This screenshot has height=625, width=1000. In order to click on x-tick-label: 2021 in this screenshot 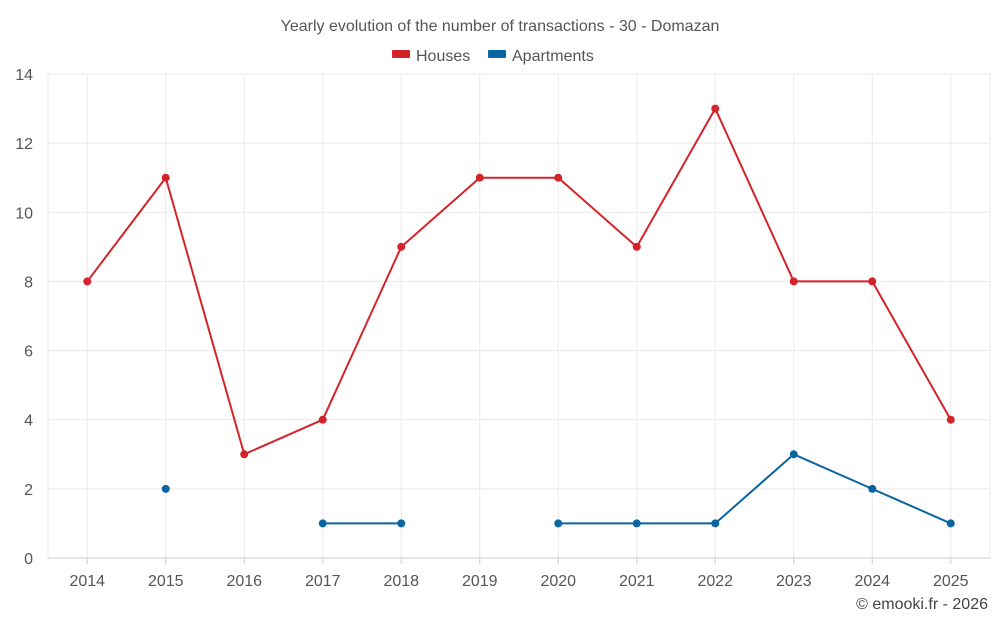, I will do `click(637, 581)`.